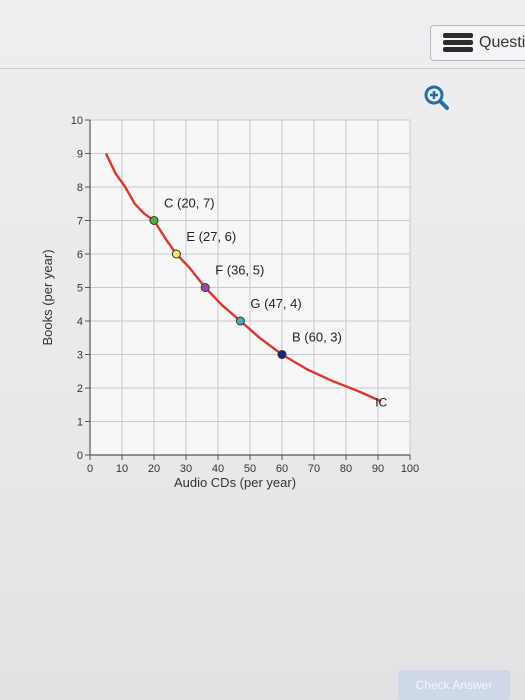  I want to click on y-tick-label: 5, so click(80, 289).